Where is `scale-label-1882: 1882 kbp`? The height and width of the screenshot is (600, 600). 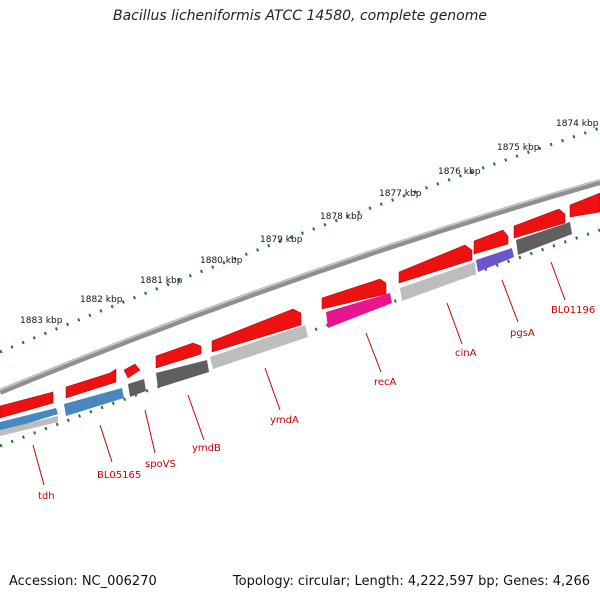 scale-label-1882: 1882 kbp is located at coordinates (101, 300).